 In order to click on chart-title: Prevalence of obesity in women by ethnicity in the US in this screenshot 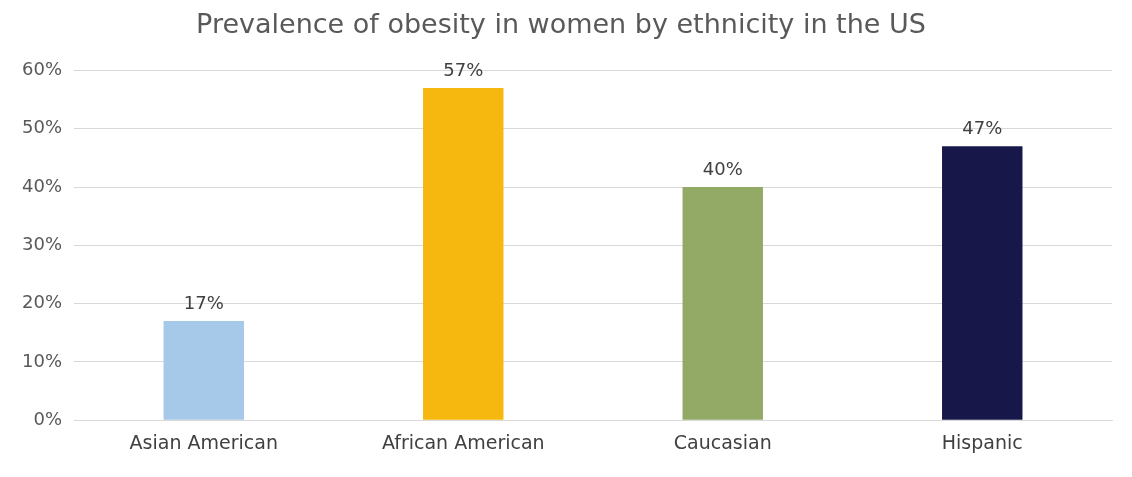, I will do `click(561, 24)`.